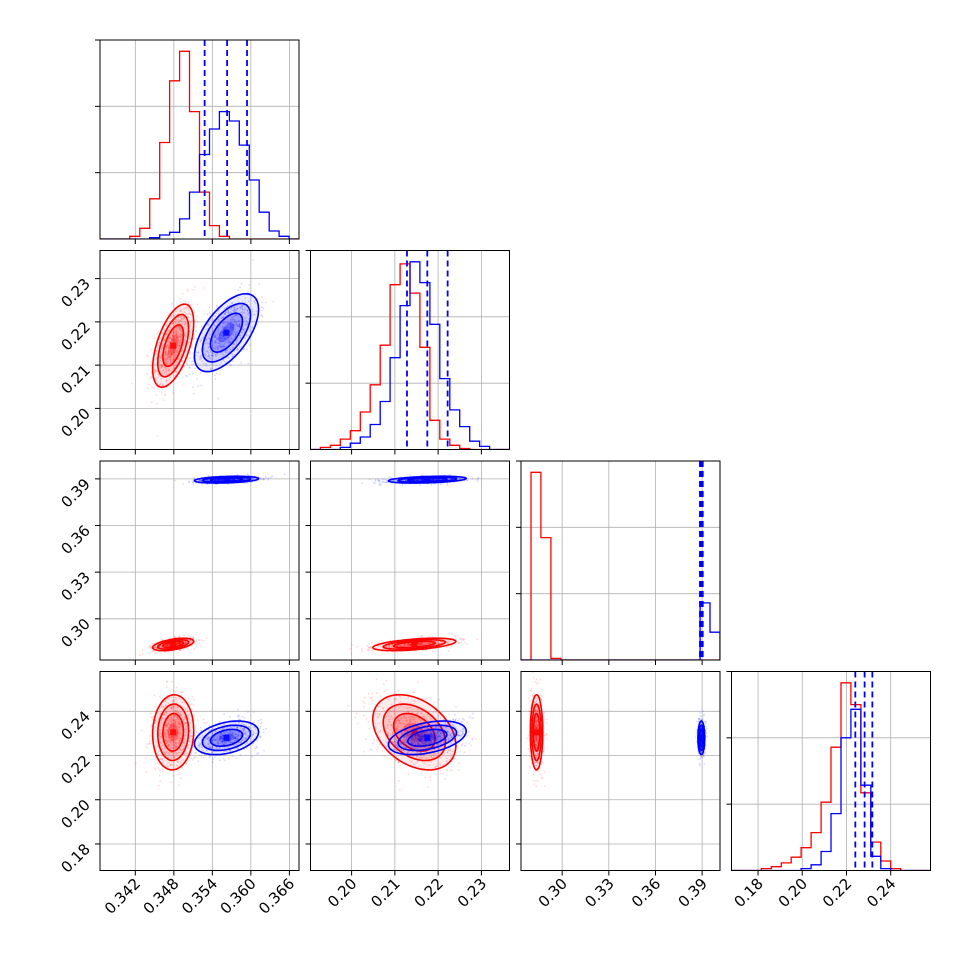 The width and height of the screenshot is (970, 970). Describe the element at coordinates (472, 893) in the screenshot. I see `xtick-label-1-3: 0.23` at that location.